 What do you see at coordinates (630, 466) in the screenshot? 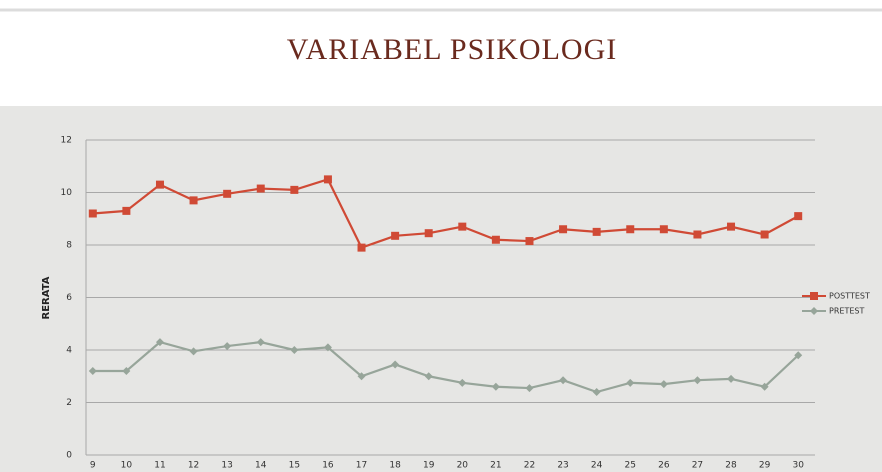
I see `x-tick-label: 25` at bounding box center [630, 466].